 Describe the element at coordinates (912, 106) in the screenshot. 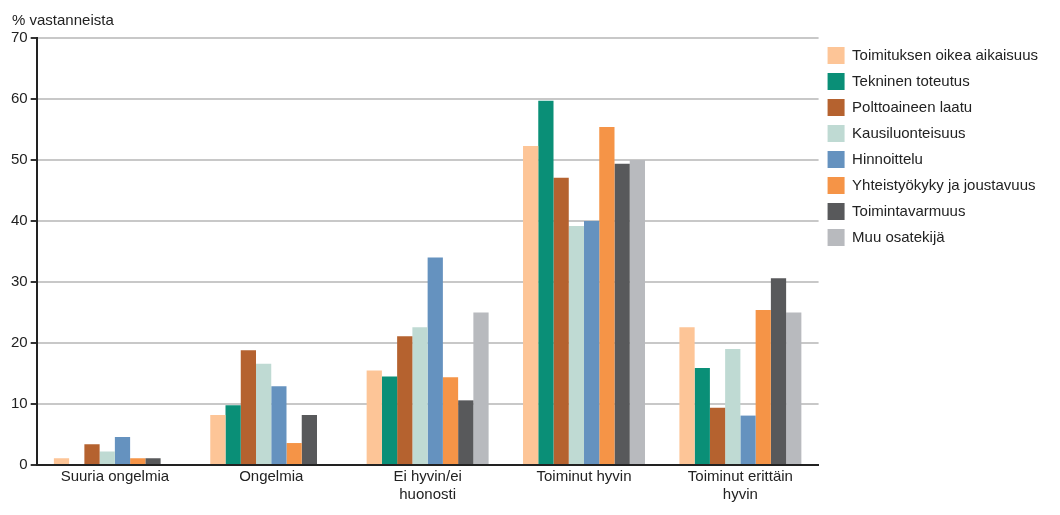

I see `legend-label: Polttoaineen laatu` at that location.